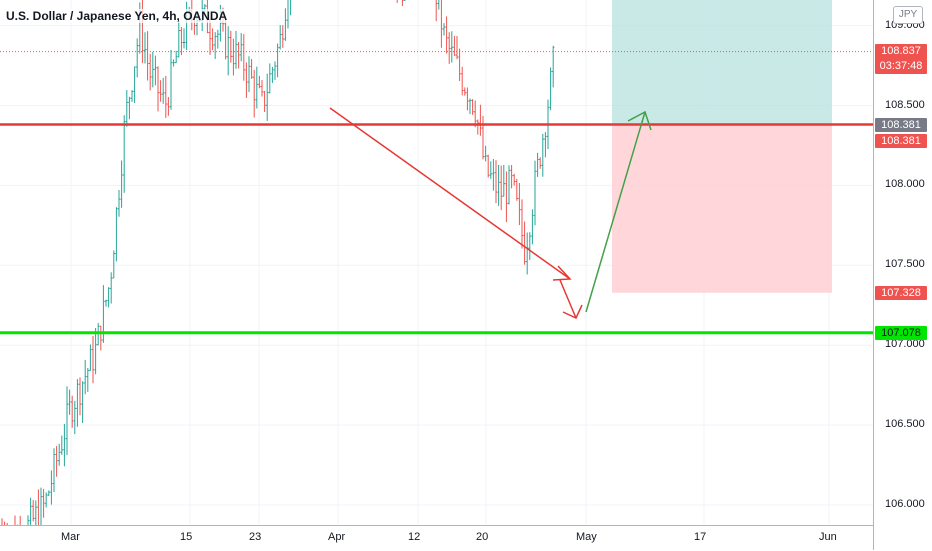  I want to click on projection-arrow, so click(615, 212).